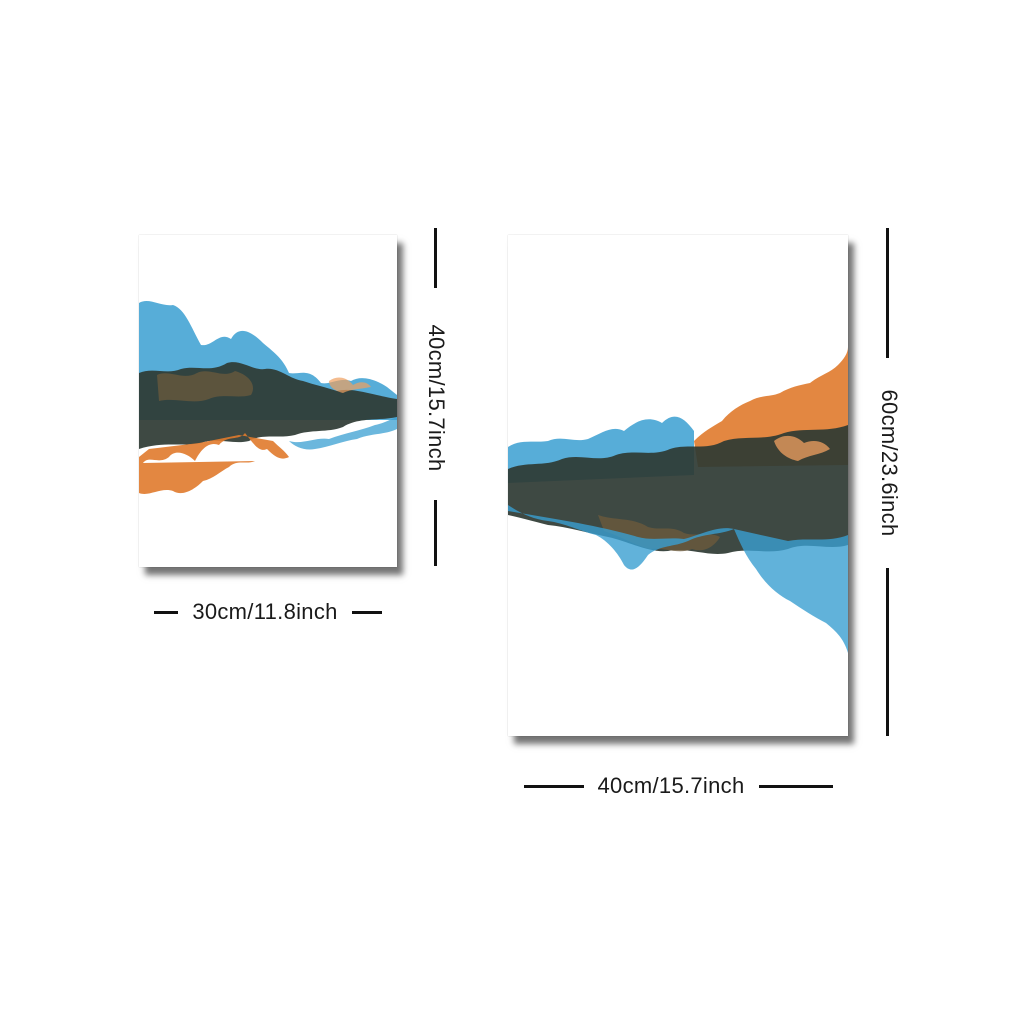 This screenshot has width=1024, height=1024. I want to click on large-width-label: 40cm/15.7inch, so click(671, 785).